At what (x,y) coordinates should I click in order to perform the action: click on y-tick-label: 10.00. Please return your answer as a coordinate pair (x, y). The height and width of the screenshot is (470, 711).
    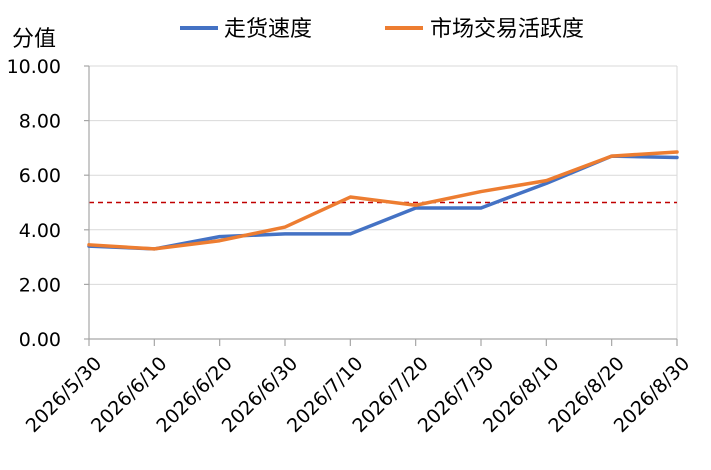
    Looking at the image, I should click on (34, 67).